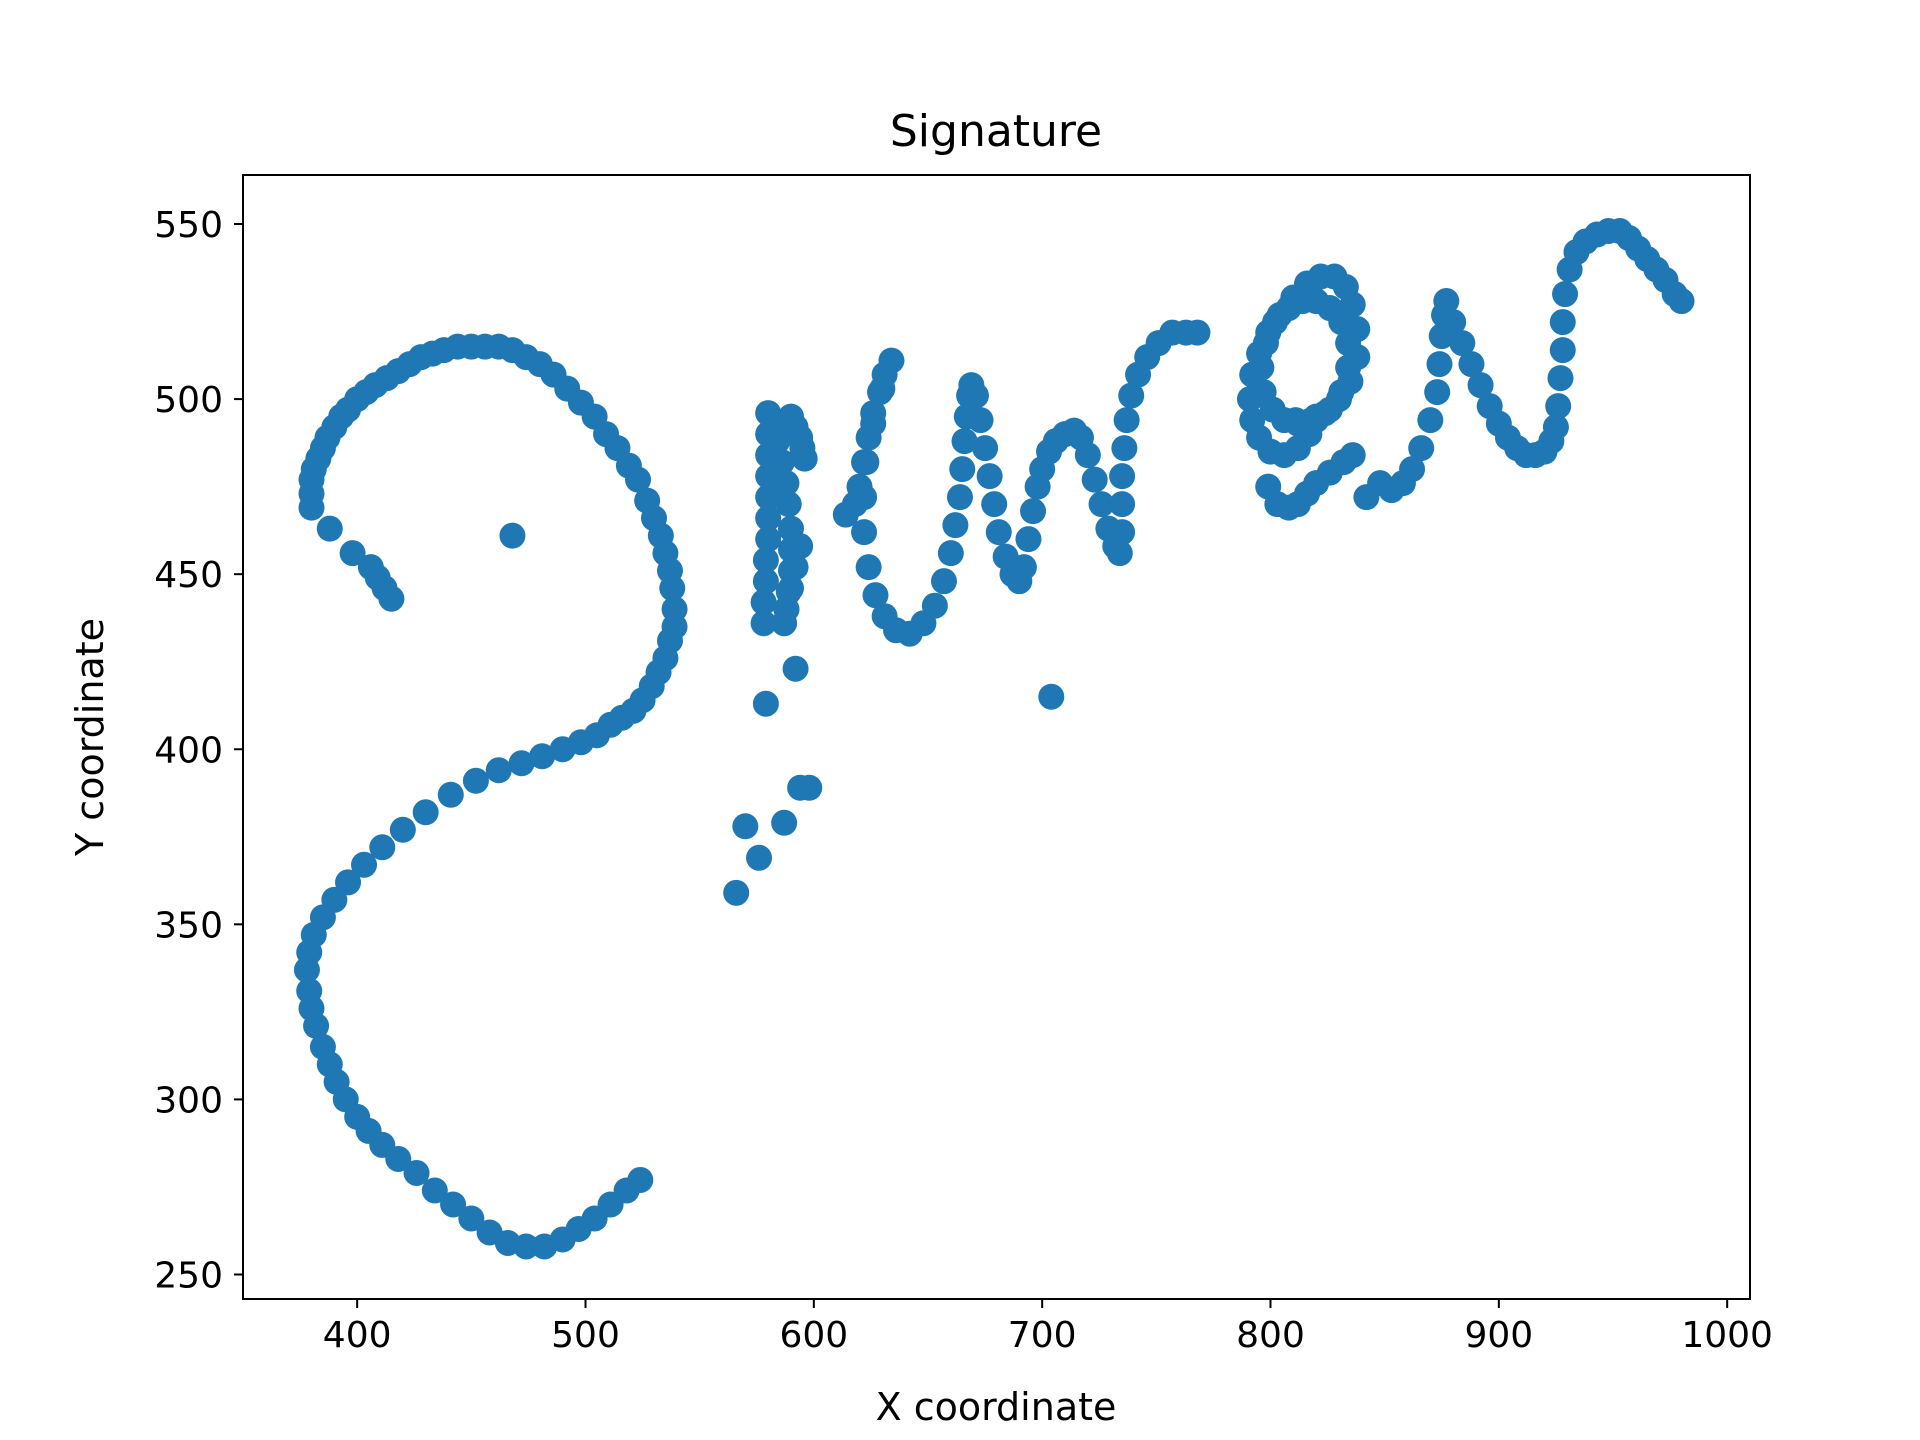 The image size is (1920, 1440). Describe the element at coordinates (188, 1100) in the screenshot. I see `y-tick-label: 300` at that location.